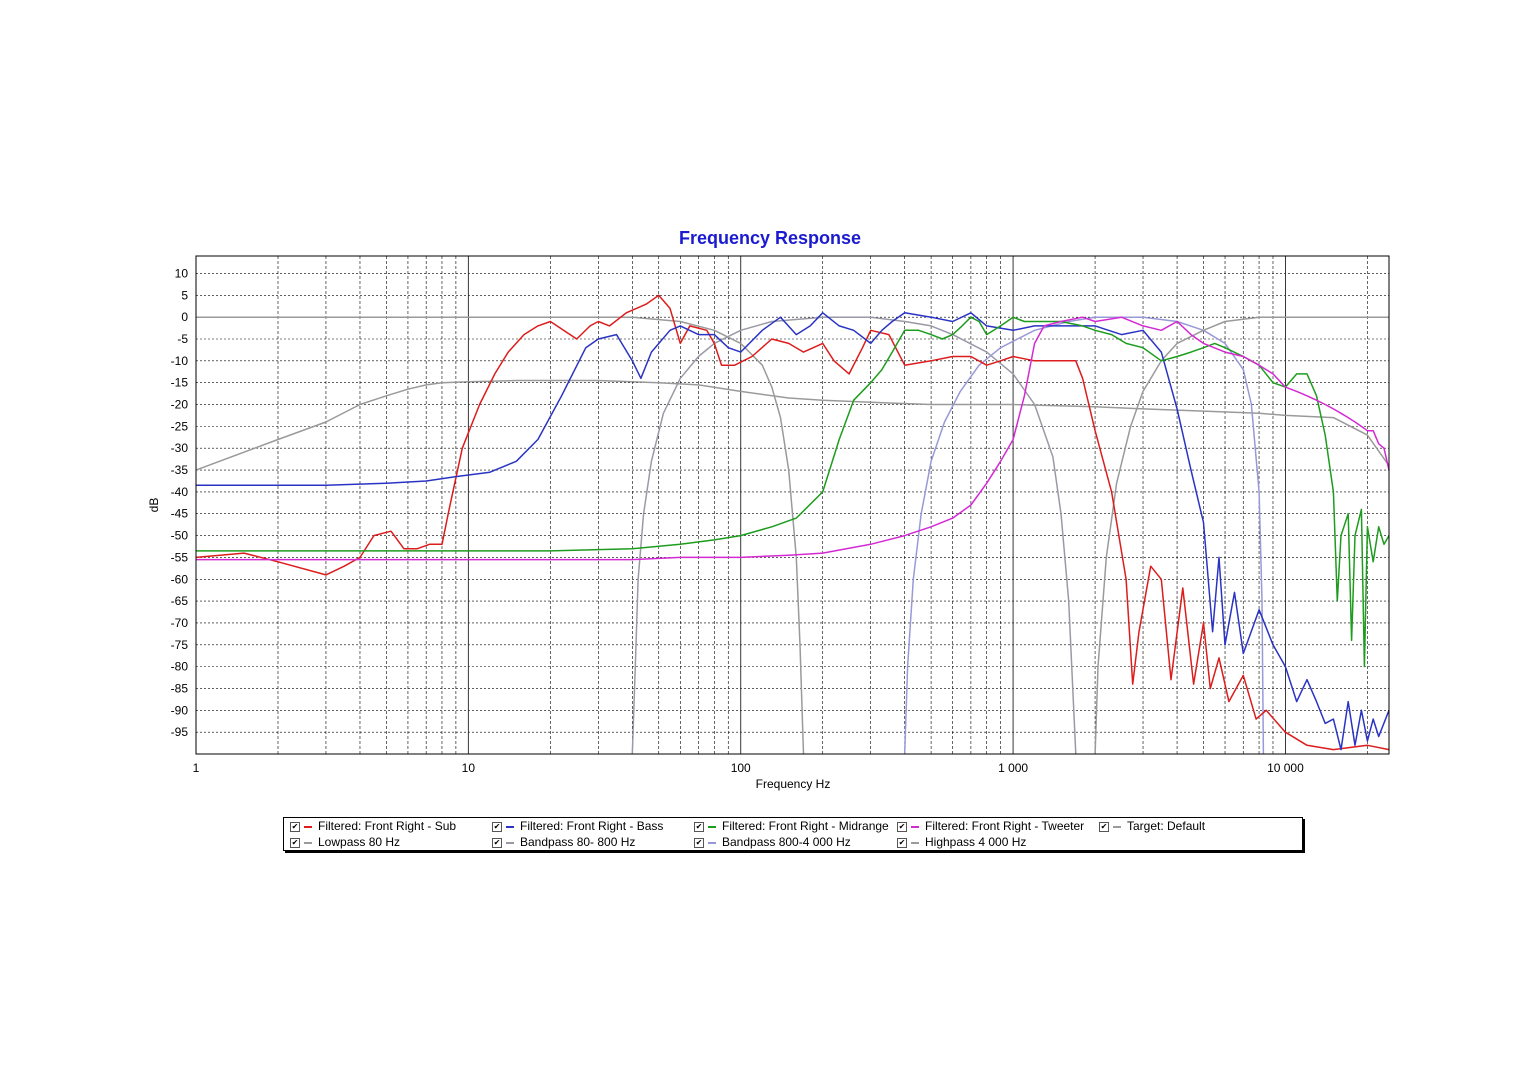 The width and height of the screenshot is (1528, 1080). What do you see at coordinates (154, 505) in the screenshot?
I see `y-axis-label: dB` at bounding box center [154, 505].